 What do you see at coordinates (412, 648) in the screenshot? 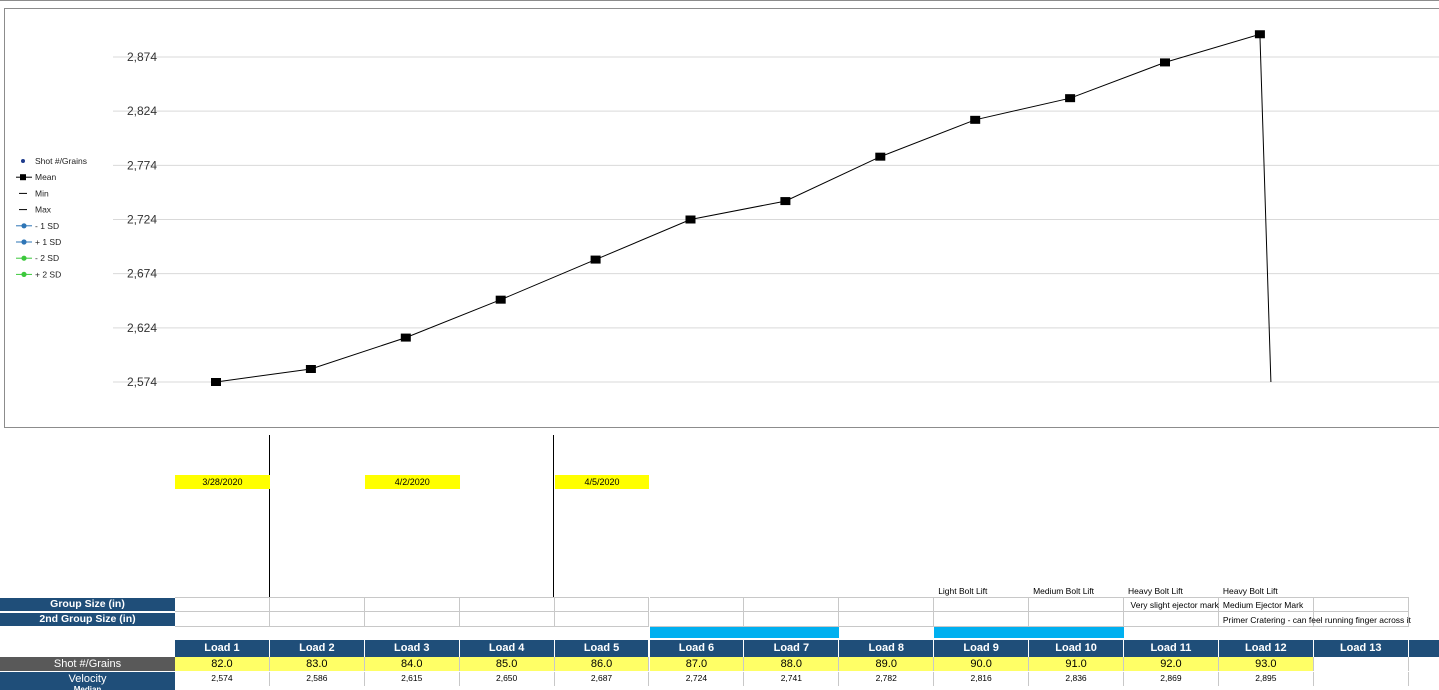
I see `load-header: Load 3` at bounding box center [412, 648].